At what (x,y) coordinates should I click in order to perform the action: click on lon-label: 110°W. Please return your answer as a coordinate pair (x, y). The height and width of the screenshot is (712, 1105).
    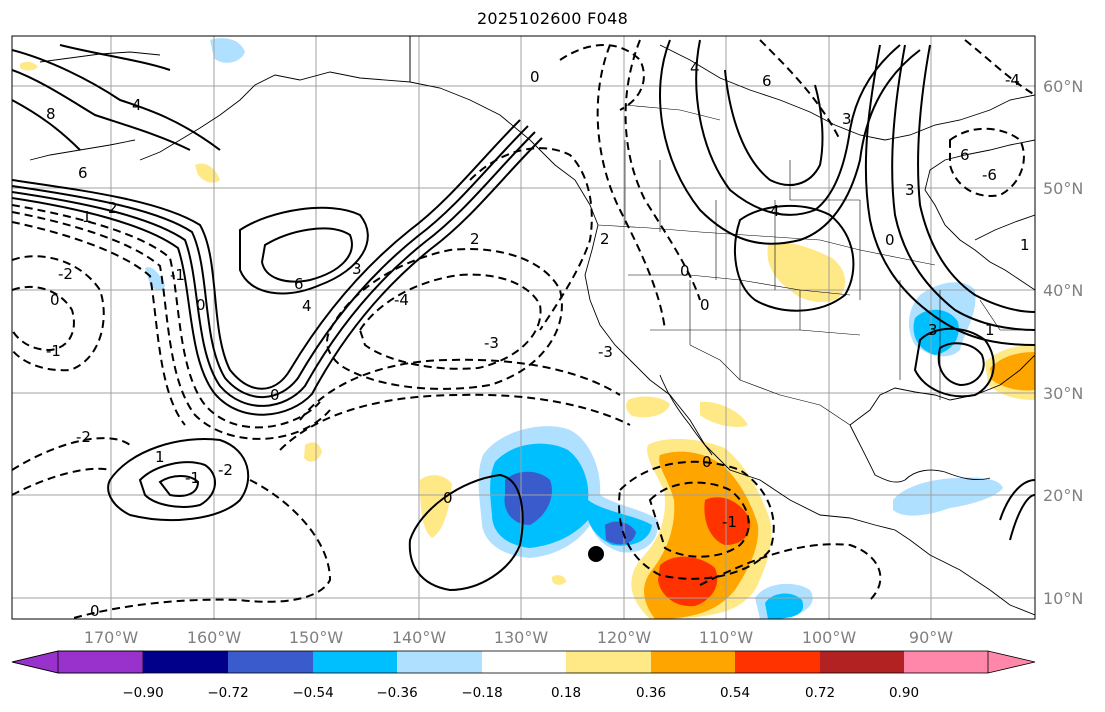
    Looking at the image, I should click on (726, 637).